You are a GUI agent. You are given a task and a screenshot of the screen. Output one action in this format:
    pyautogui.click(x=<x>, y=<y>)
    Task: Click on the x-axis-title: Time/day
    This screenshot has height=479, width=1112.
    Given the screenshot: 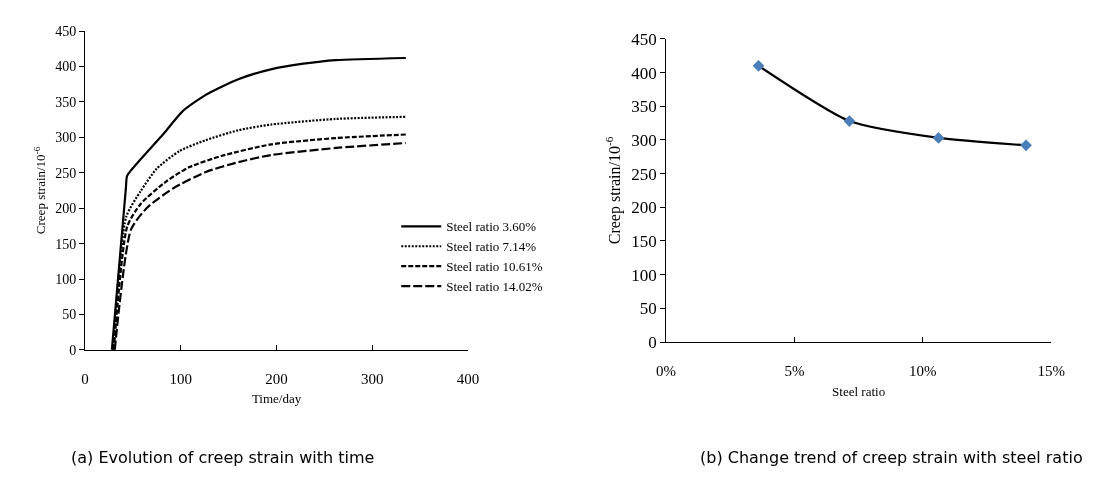 What is the action you would take?
    pyautogui.click(x=276, y=399)
    